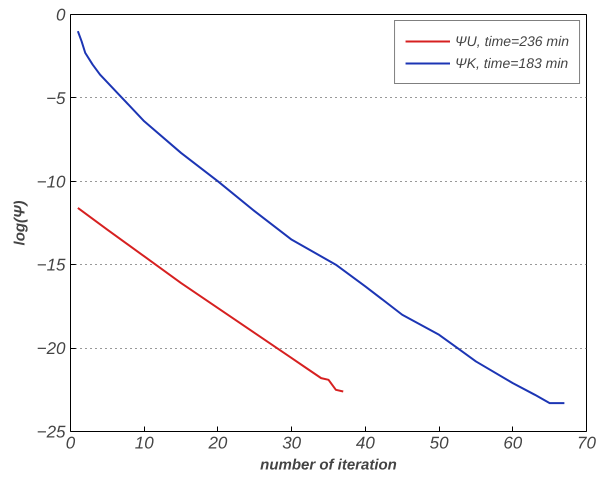 Image resolution: width=606 pixels, height=482 pixels. I want to click on x-tick-label: 10, so click(144, 443).